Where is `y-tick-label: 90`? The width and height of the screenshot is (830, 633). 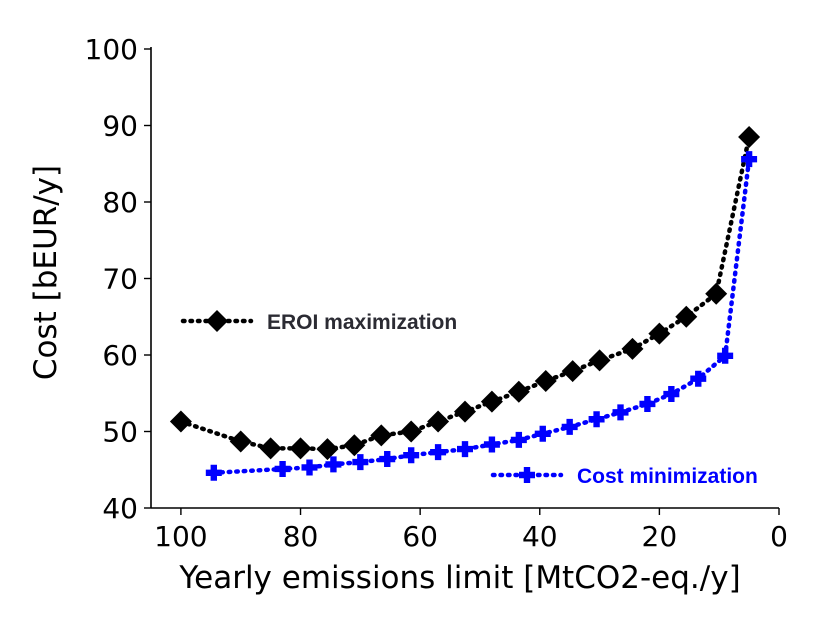 y-tick-label: 90 is located at coordinates (120, 126).